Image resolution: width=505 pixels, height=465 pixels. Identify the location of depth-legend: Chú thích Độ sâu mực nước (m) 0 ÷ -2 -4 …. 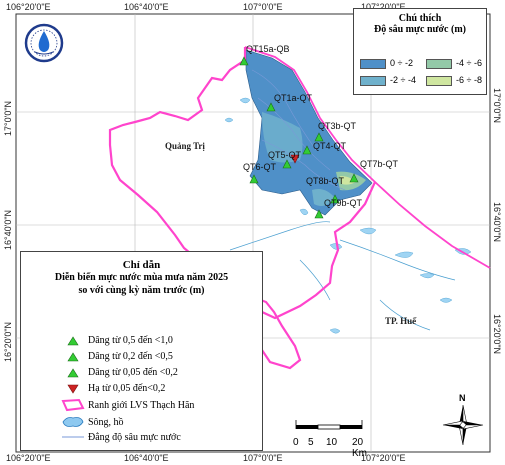
(420, 51).